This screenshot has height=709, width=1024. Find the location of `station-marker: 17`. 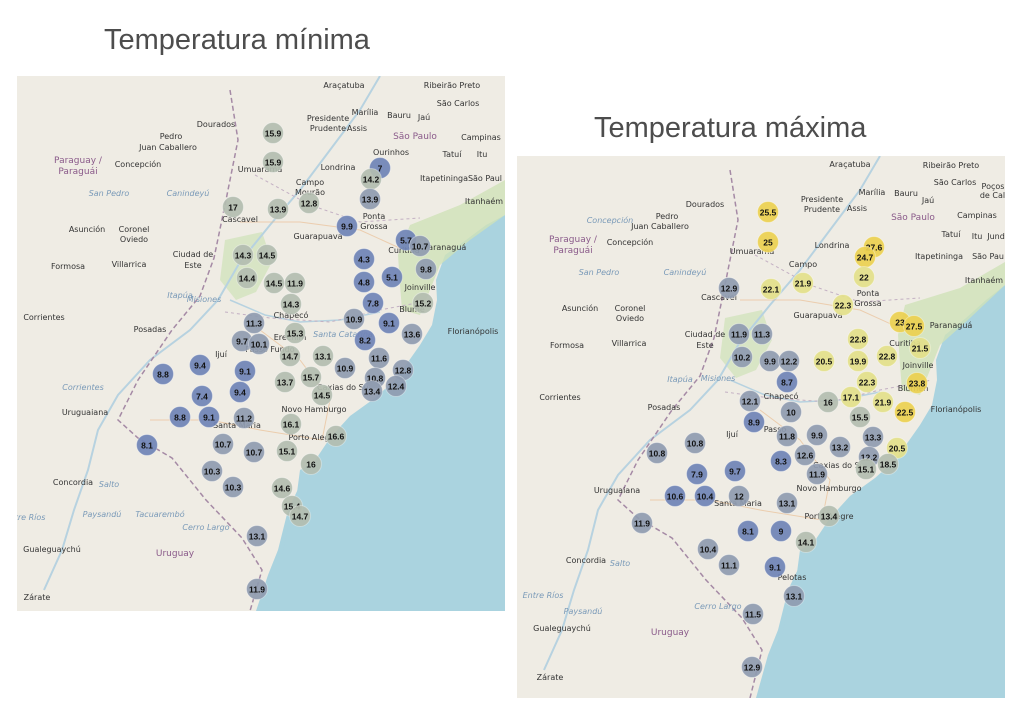

station-marker: 17 is located at coordinates (233, 207).